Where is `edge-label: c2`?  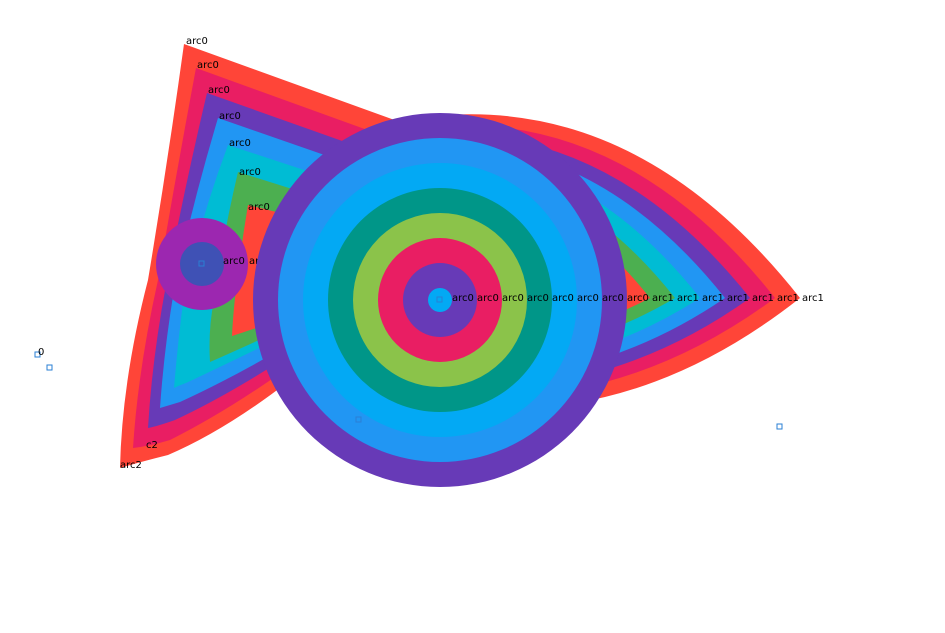 edge-label: c2 is located at coordinates (152, 445).